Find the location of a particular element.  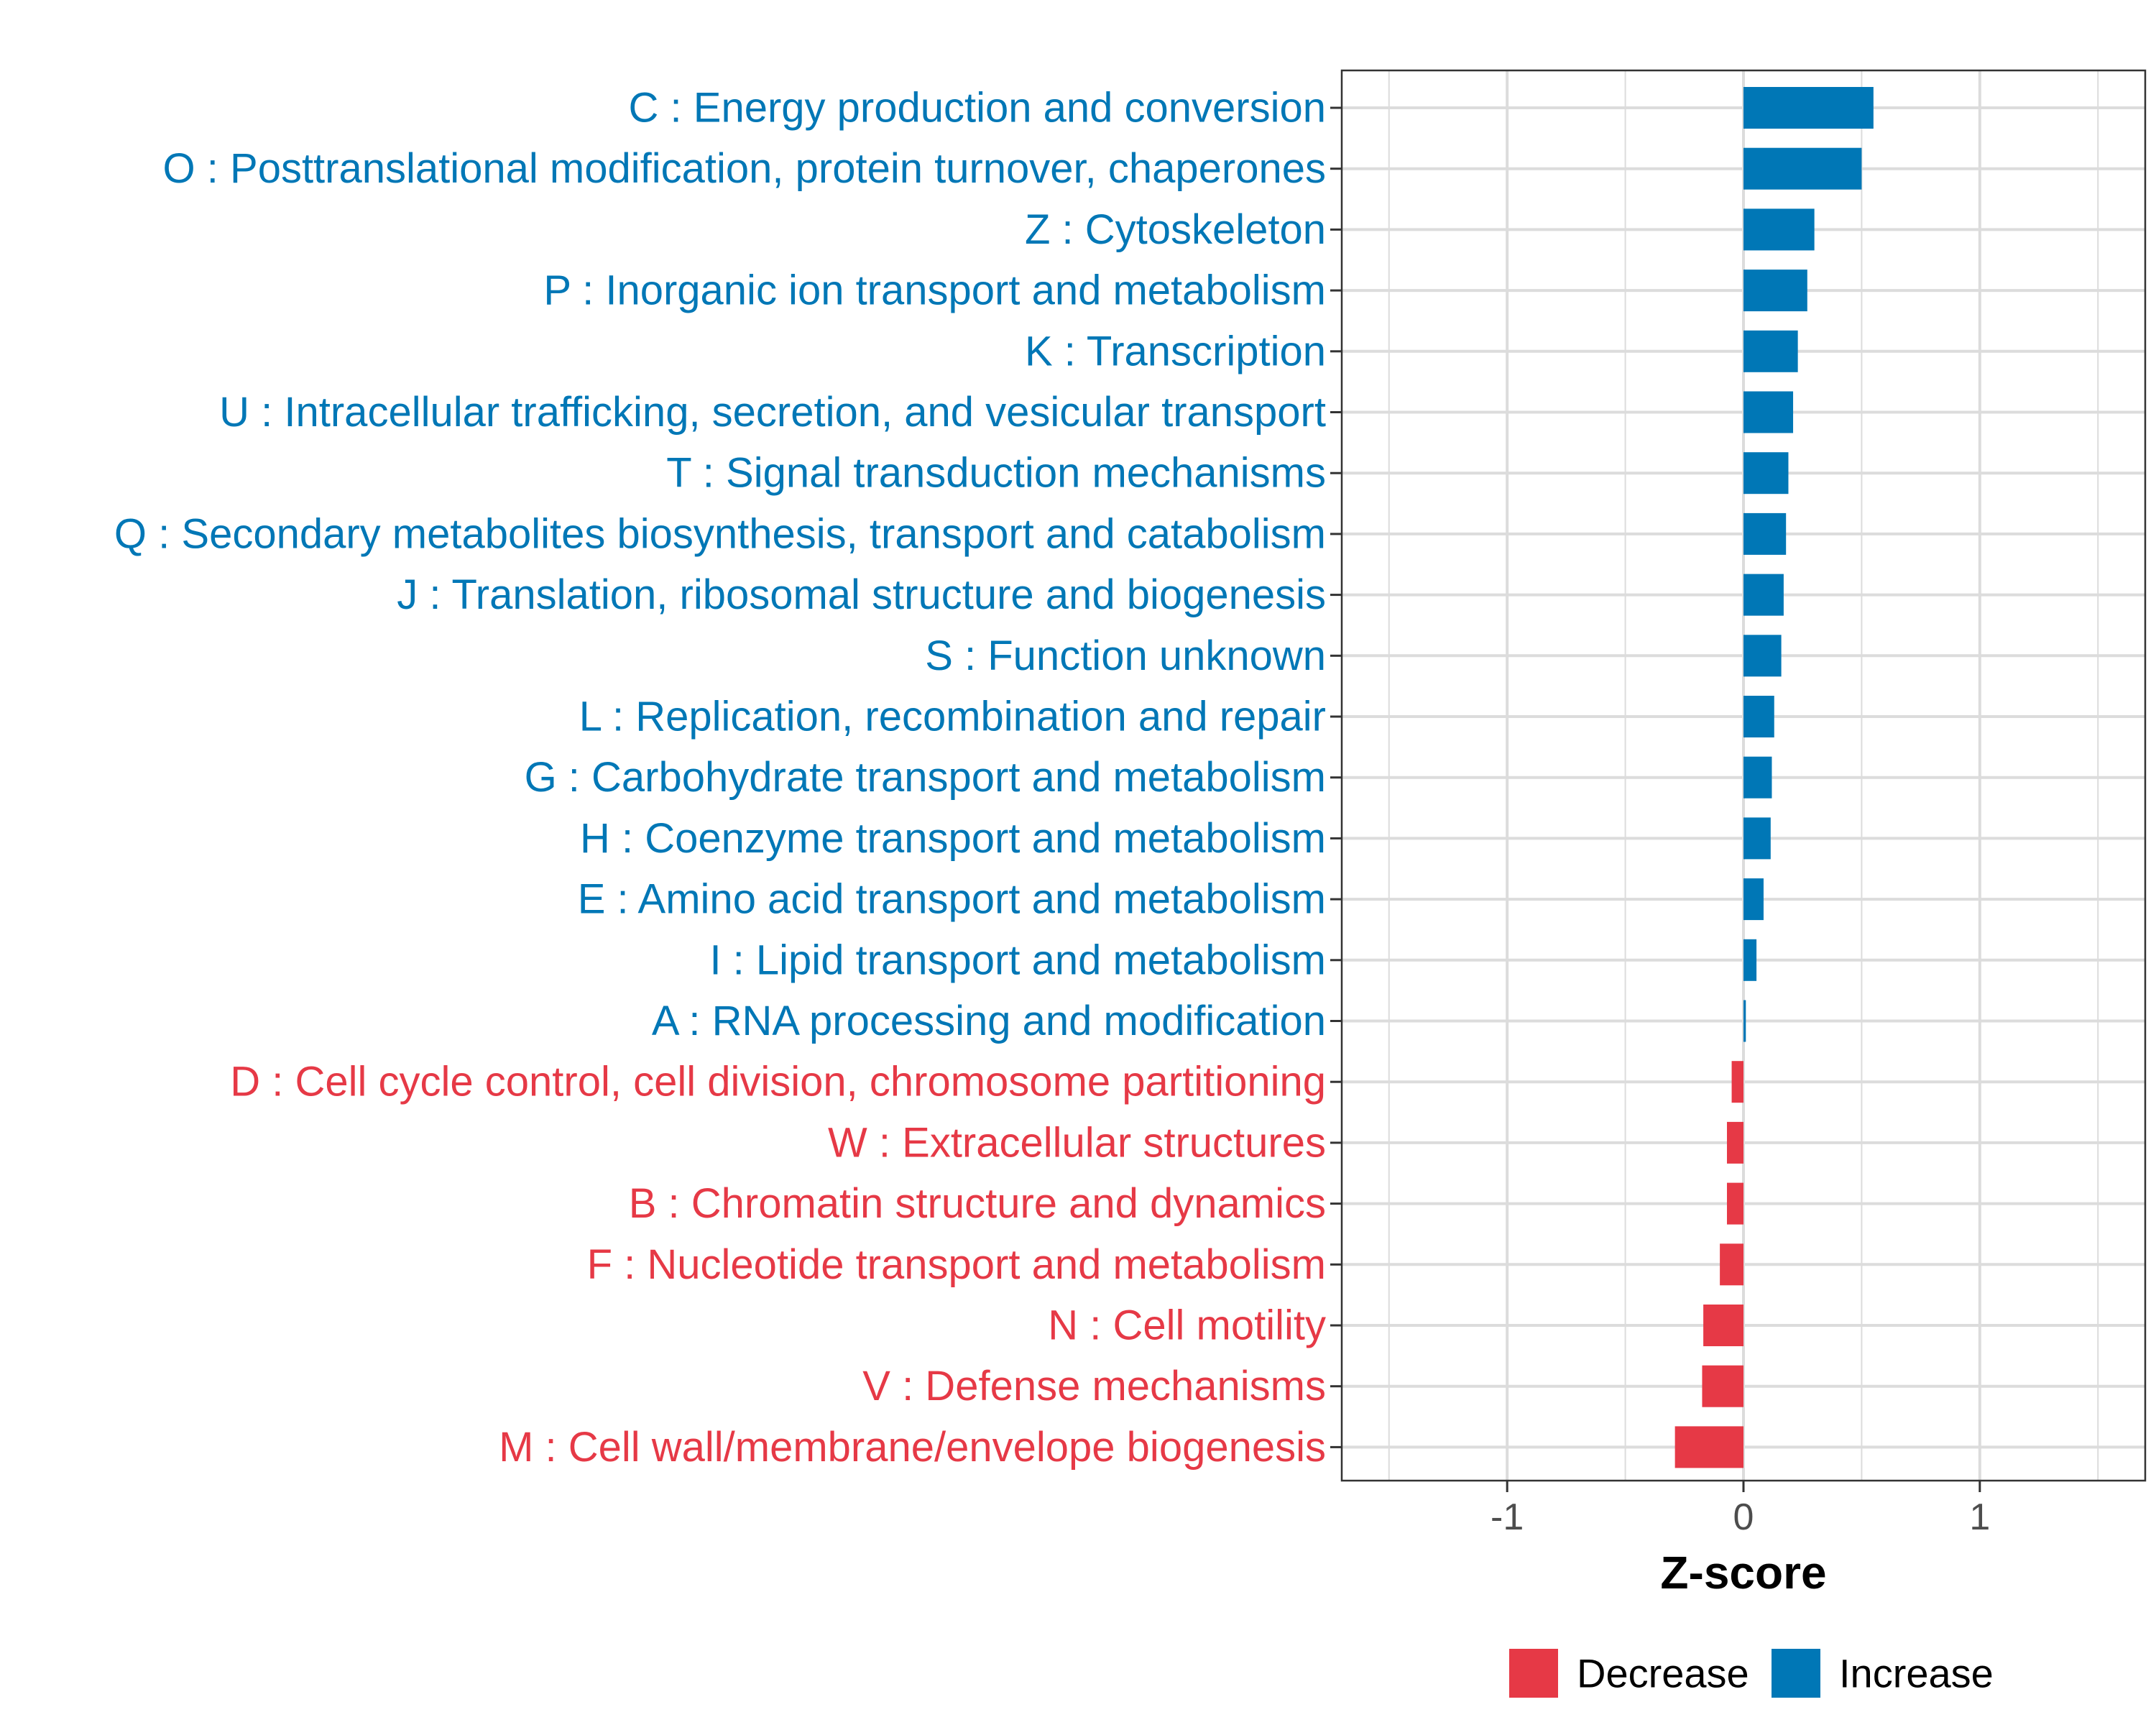

category-label: C : Energy production and conversion is located at coordinates (977, 108).